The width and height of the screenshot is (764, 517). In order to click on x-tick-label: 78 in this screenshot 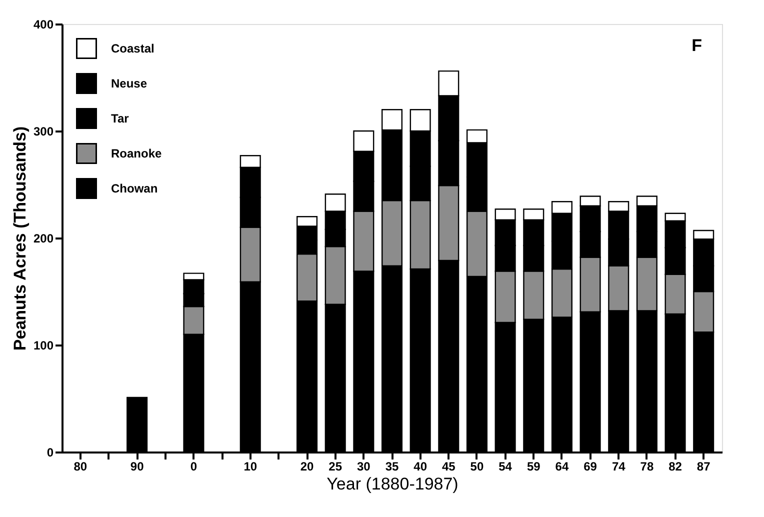, I will do `click(647, 467)`.